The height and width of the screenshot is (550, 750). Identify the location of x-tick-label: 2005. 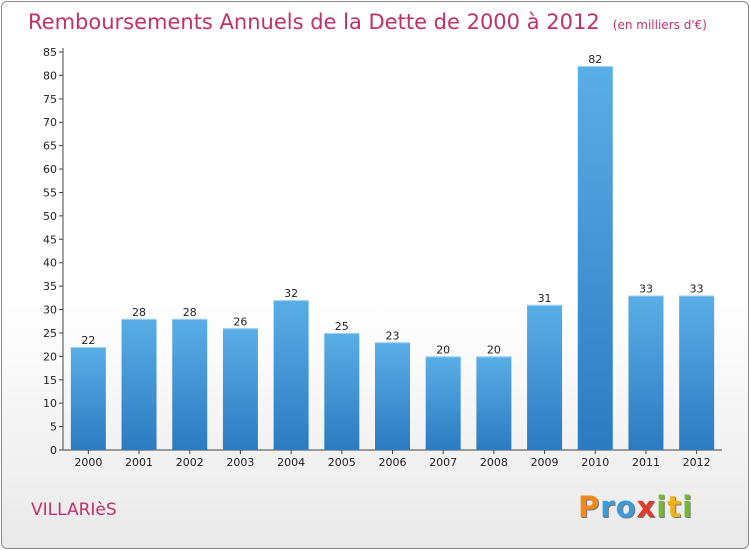
(342, 462).